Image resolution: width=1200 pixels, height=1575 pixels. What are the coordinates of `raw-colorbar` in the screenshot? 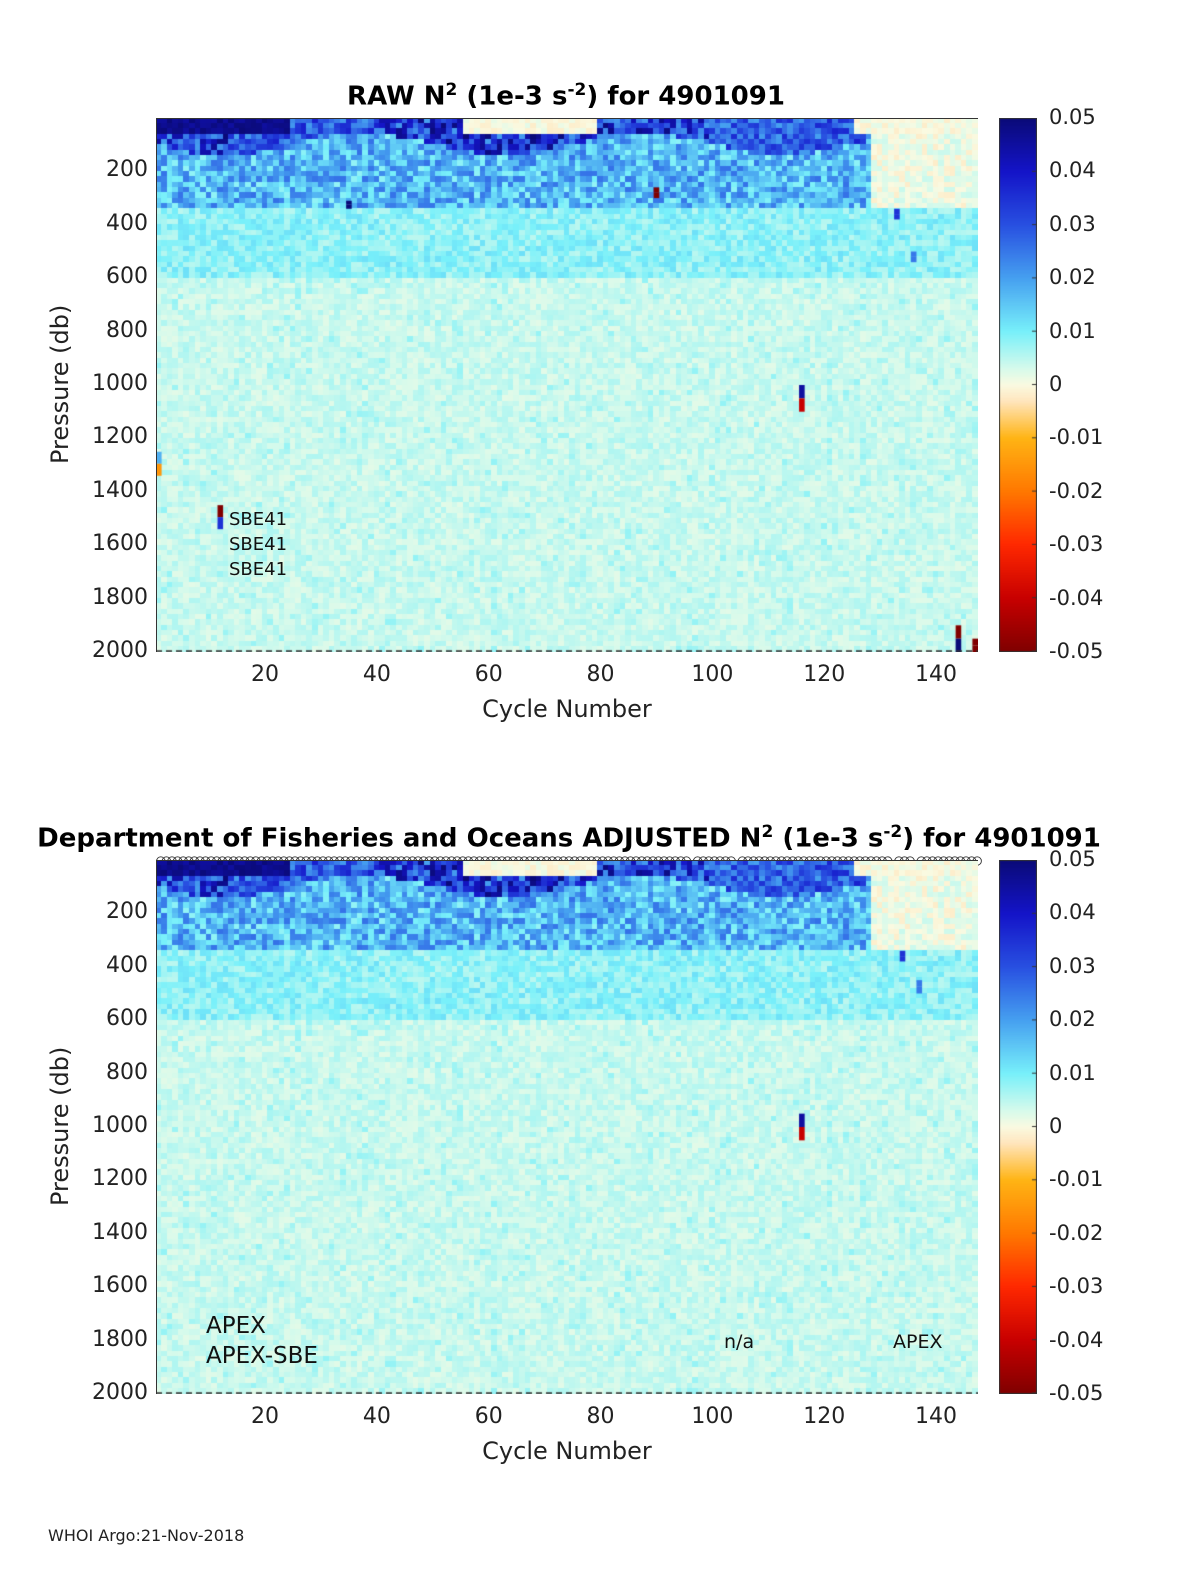 It's located at (1018, 385).